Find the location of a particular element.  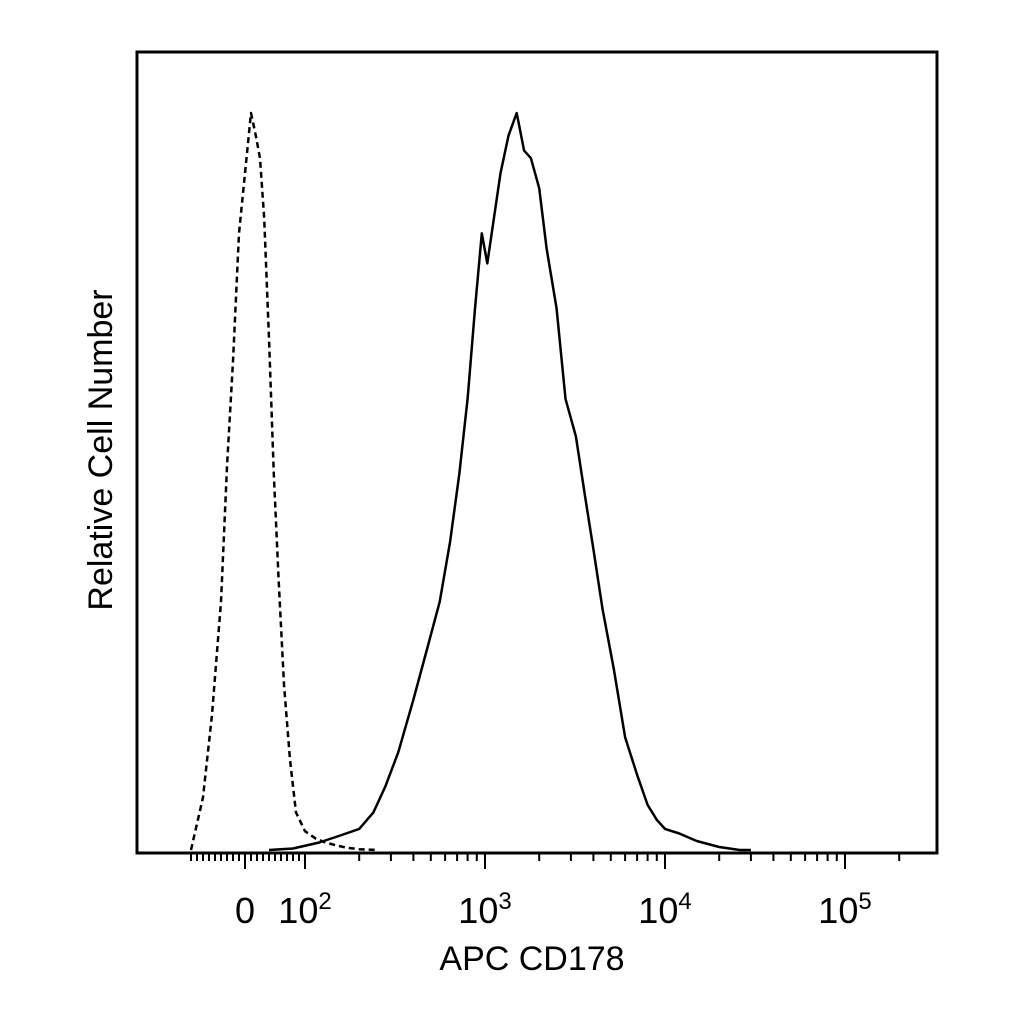

x-axis-title: APC CD178 is located at coordinates (531, 959).